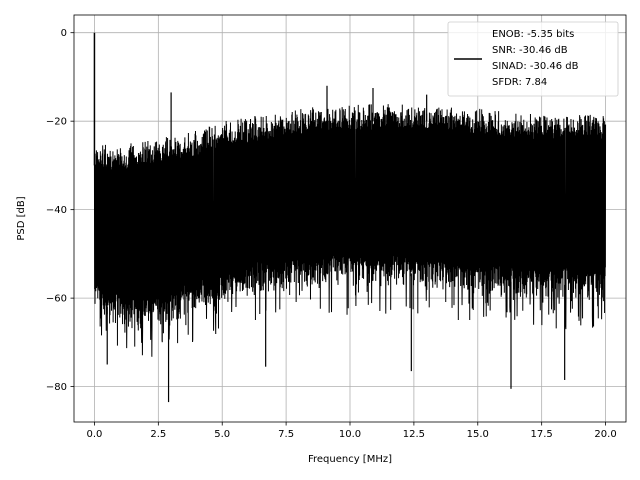  What do you see at coordinates (533, 34) in the screenshot?
I see `legend-enob: ENOB: -5.35 bits` at bounding box center [533, 34].